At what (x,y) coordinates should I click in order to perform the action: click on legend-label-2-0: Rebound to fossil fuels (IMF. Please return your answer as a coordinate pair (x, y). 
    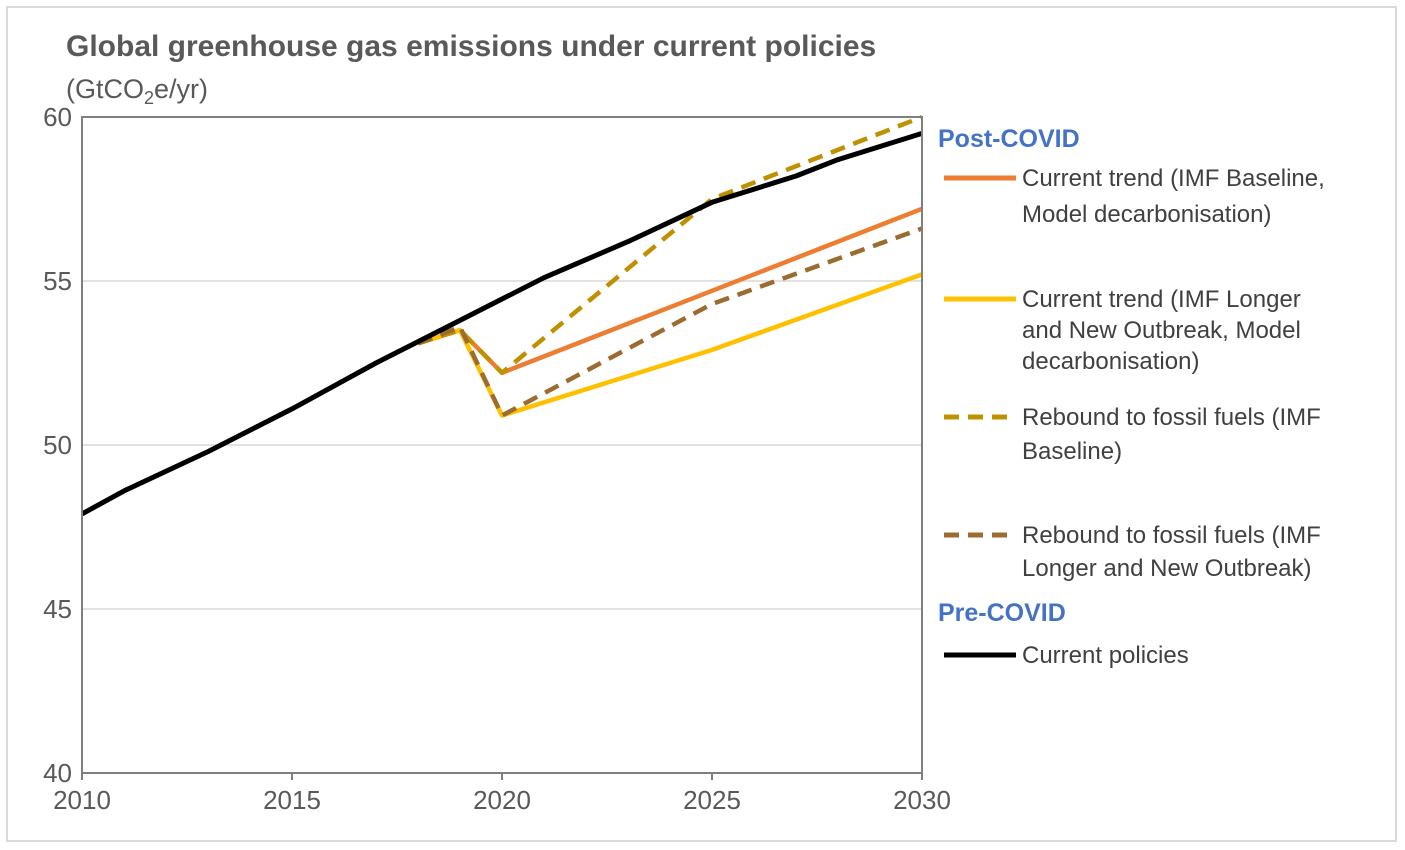
    Looking at the image, I should click on (1171, 417).